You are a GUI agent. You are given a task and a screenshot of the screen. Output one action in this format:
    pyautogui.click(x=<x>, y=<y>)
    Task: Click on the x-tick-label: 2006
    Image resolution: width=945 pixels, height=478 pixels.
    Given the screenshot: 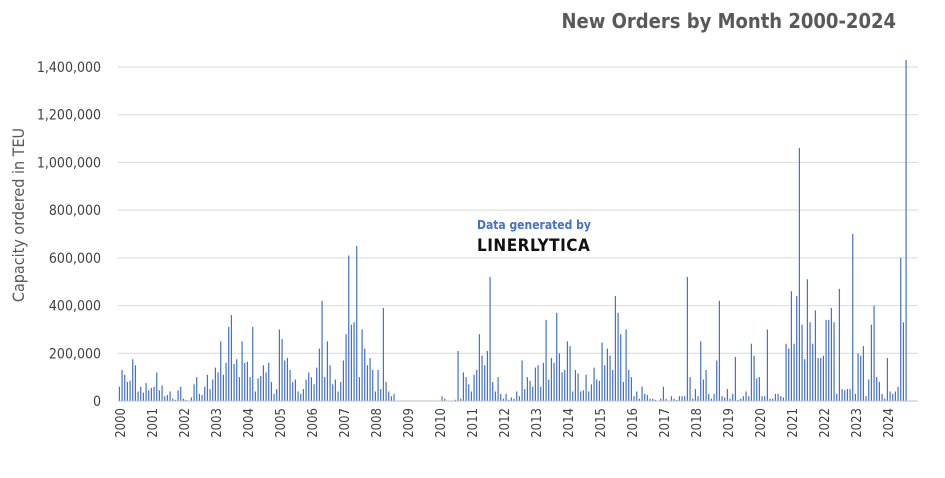 What is the action you would take?
    pyautogui.click(x=313, y=423)
    